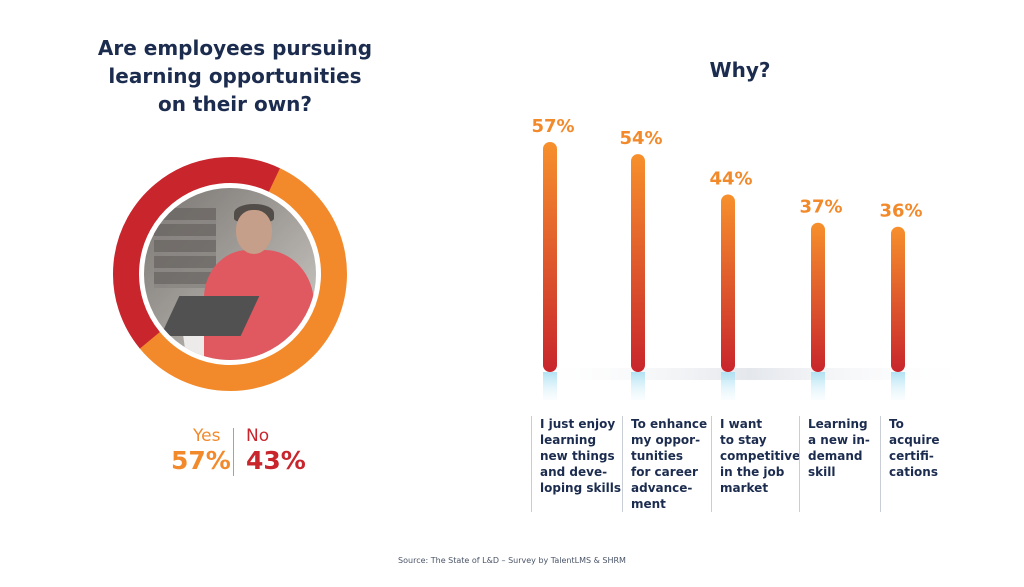  What do you see at coordinates (730, 178) in the screenshot?
I see `bar-value-label: 44%` at bounding box center [730, 178].